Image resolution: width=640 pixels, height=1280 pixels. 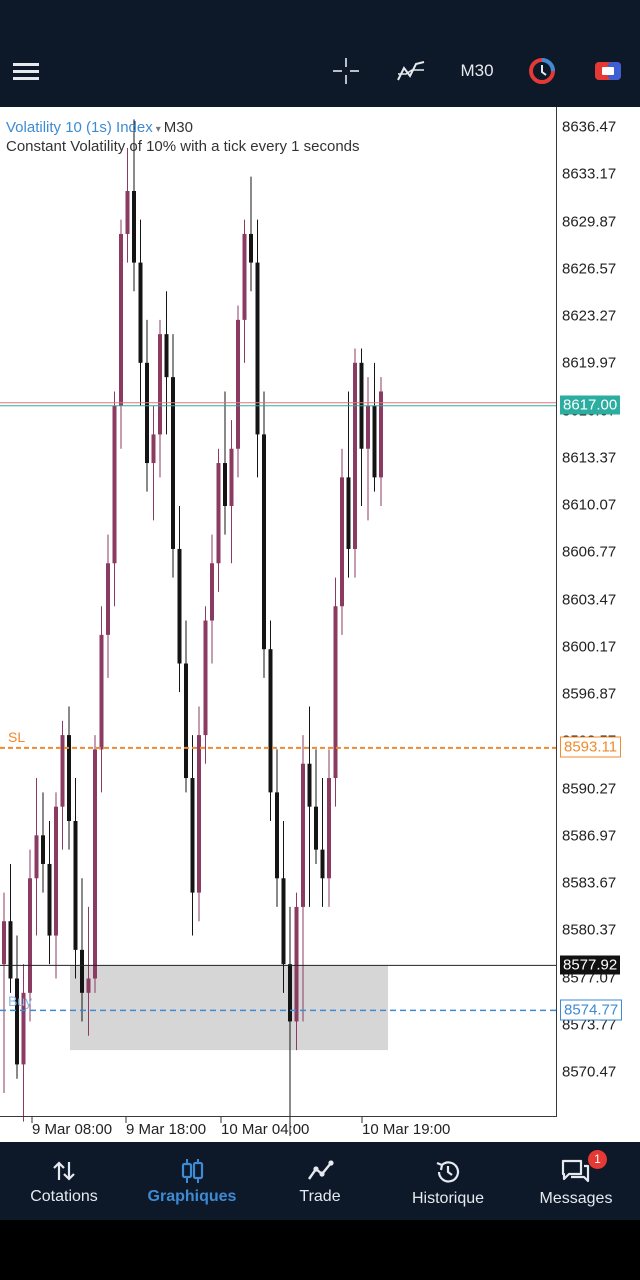 I want to click on indicator-icon, so click(x=411, y=71).